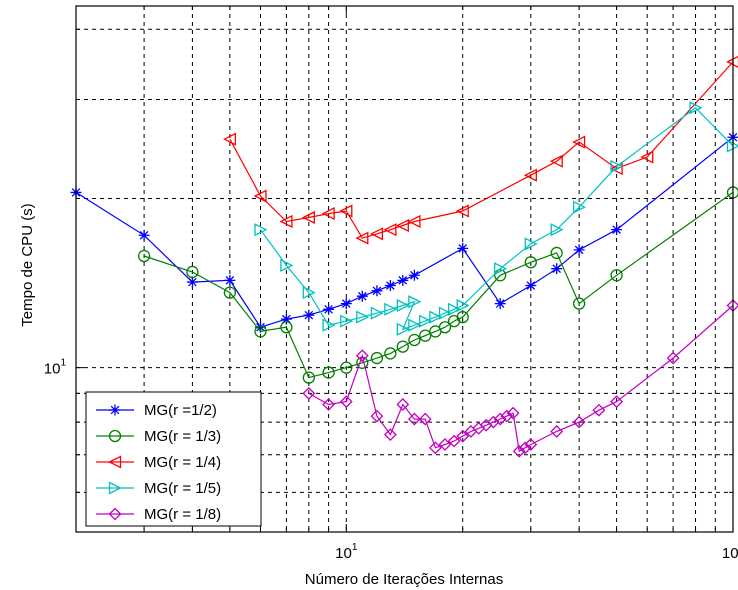 The image size is (738, 590). I want to click on x-tick-label: 102, so click(730, 552).